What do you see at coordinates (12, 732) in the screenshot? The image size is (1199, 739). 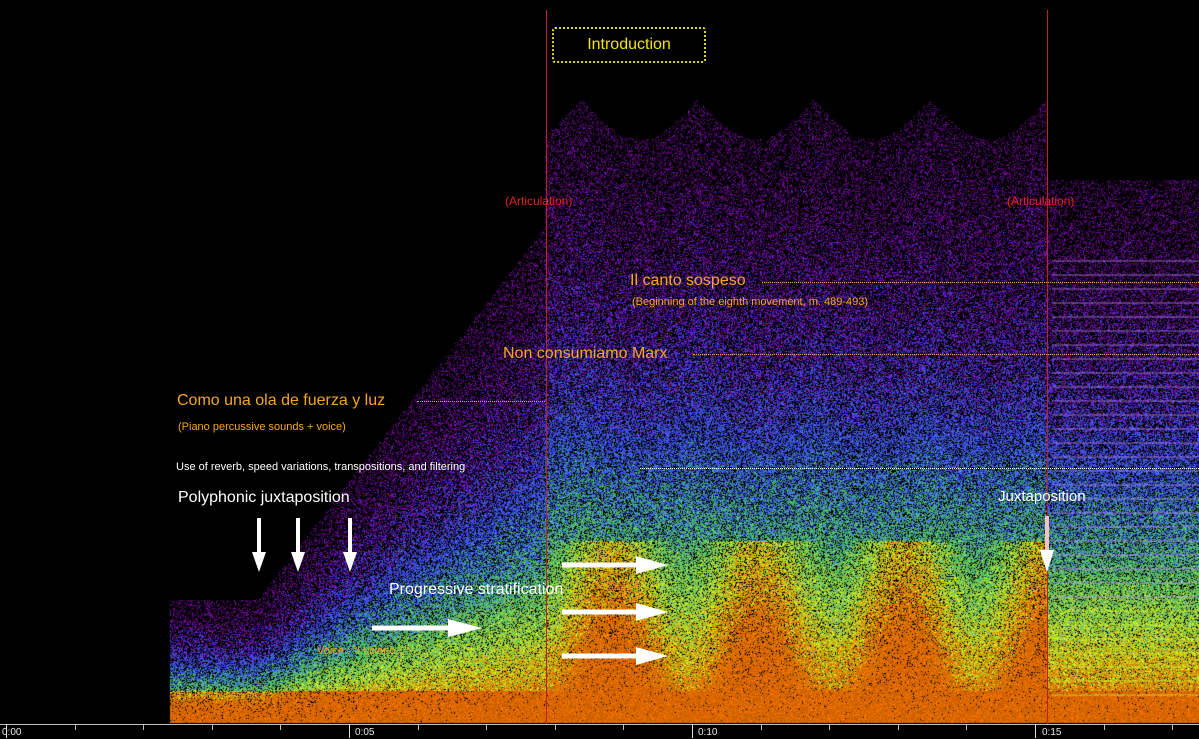 I see `time-label: 0:00` at bounding box center [12, 732].